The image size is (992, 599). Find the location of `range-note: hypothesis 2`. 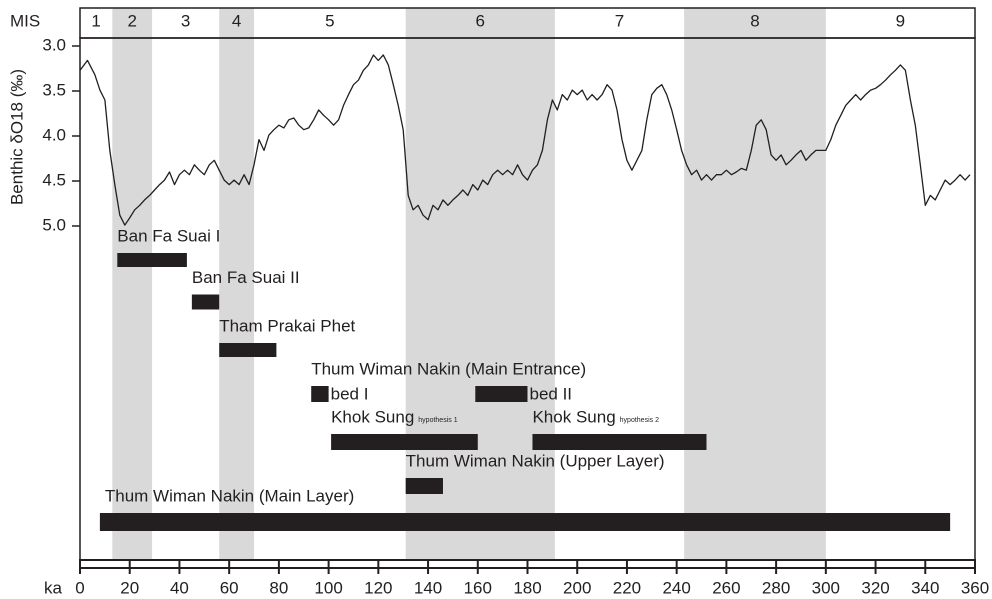

range-note: hypothesis 2 is located at coordinates (639, 420).